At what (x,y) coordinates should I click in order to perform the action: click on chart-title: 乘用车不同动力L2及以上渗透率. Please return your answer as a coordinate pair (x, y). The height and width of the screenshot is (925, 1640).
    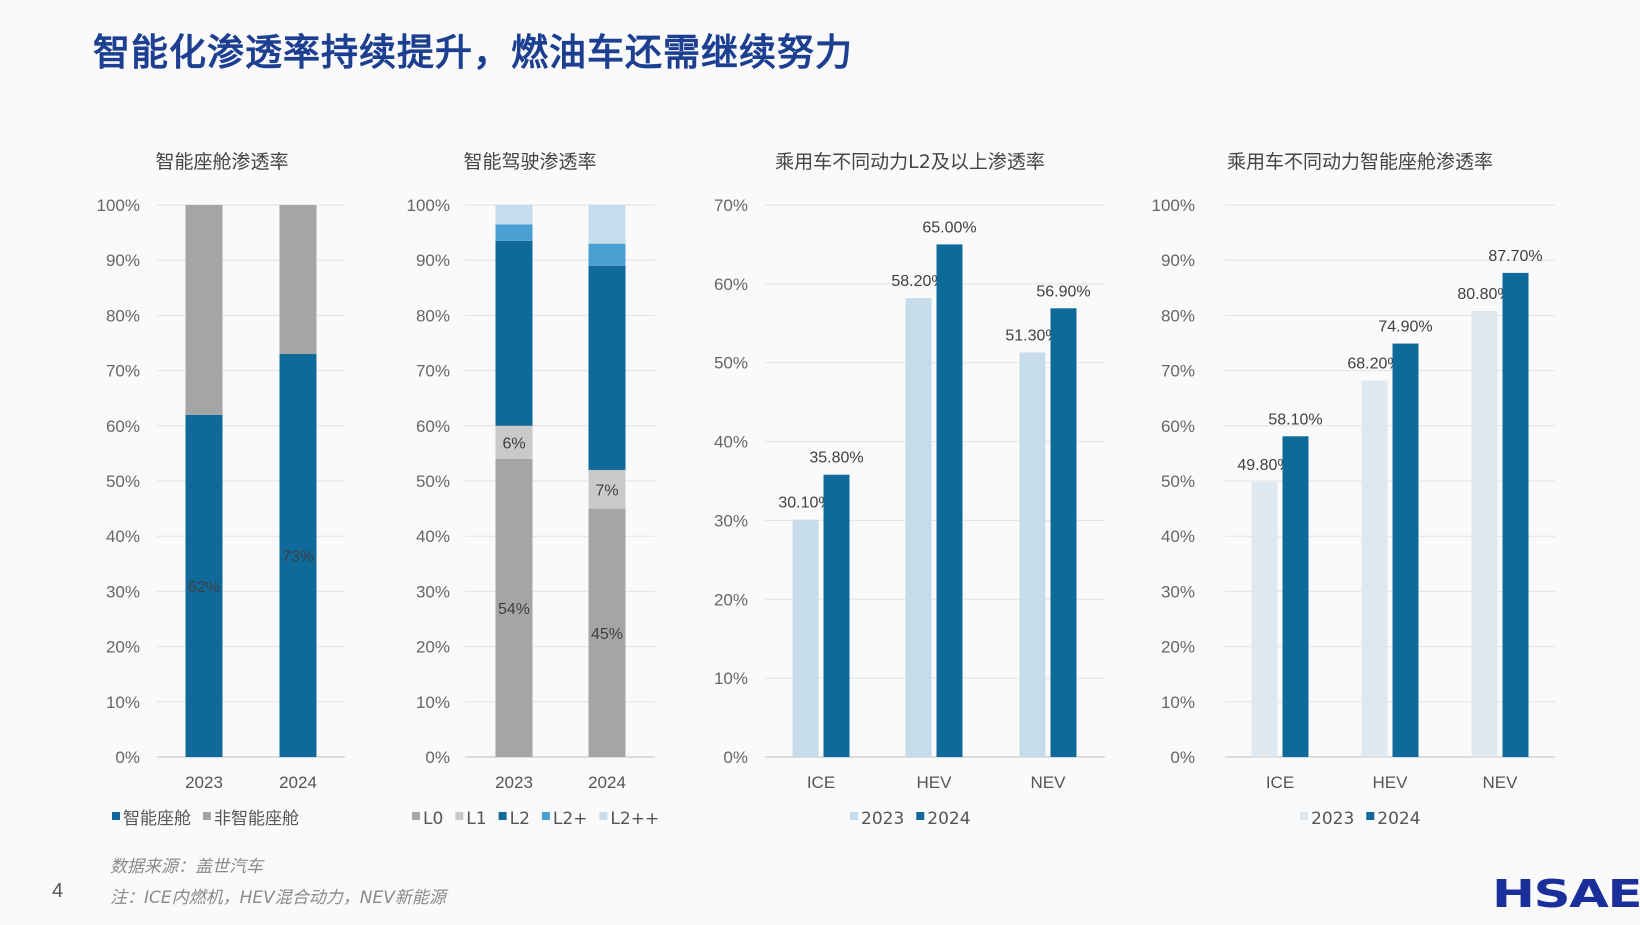
    Looking at the image, I should click on (910, 162).